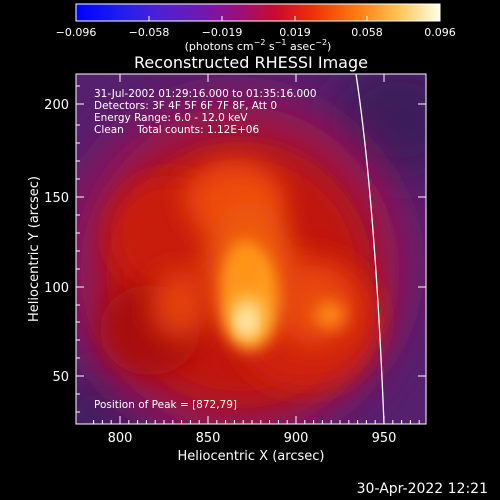 The width and height of the screenshot is (500, 500). I want to click on y-tick-label: 200, so click(56, 105).